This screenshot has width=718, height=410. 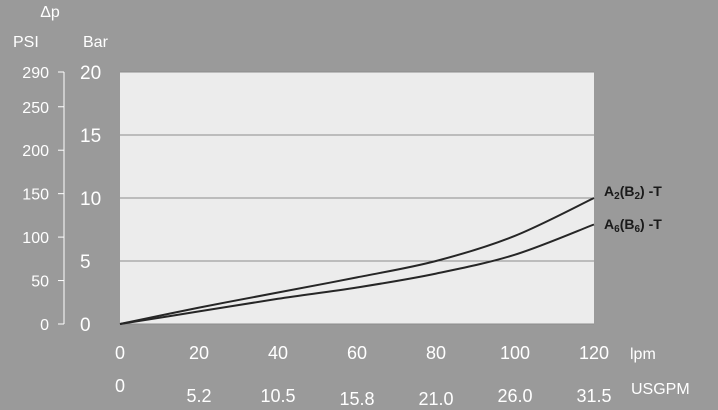 What do you see at coordinates (514, 396) in the screenshot?
I see `usgpm-tick-label: 26.0` at bounding box center [514, 396].